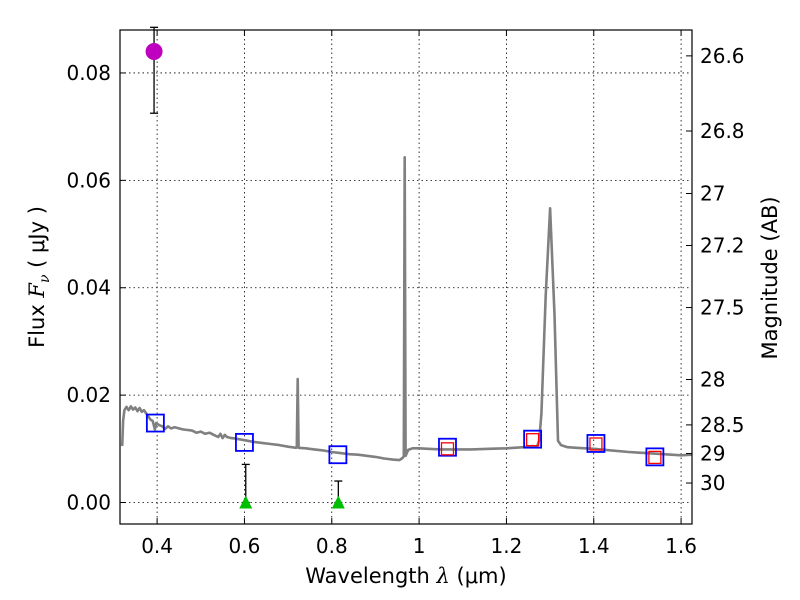 Image resolution: width=800 pixels, height=600 pixels. Describe the element at coordinates (88, 73) in the screenshot. I see `y-tick-label: 0.08` at that location.